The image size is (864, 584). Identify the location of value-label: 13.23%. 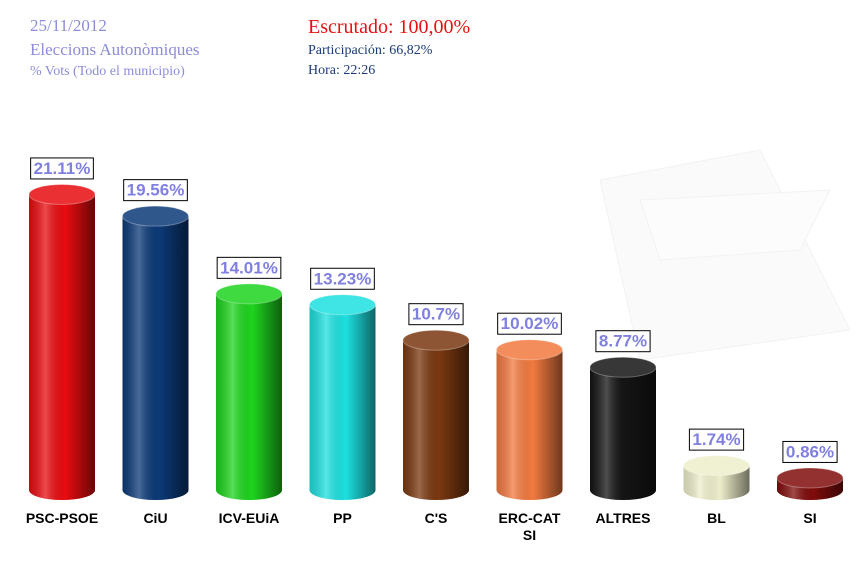
(343, 278).